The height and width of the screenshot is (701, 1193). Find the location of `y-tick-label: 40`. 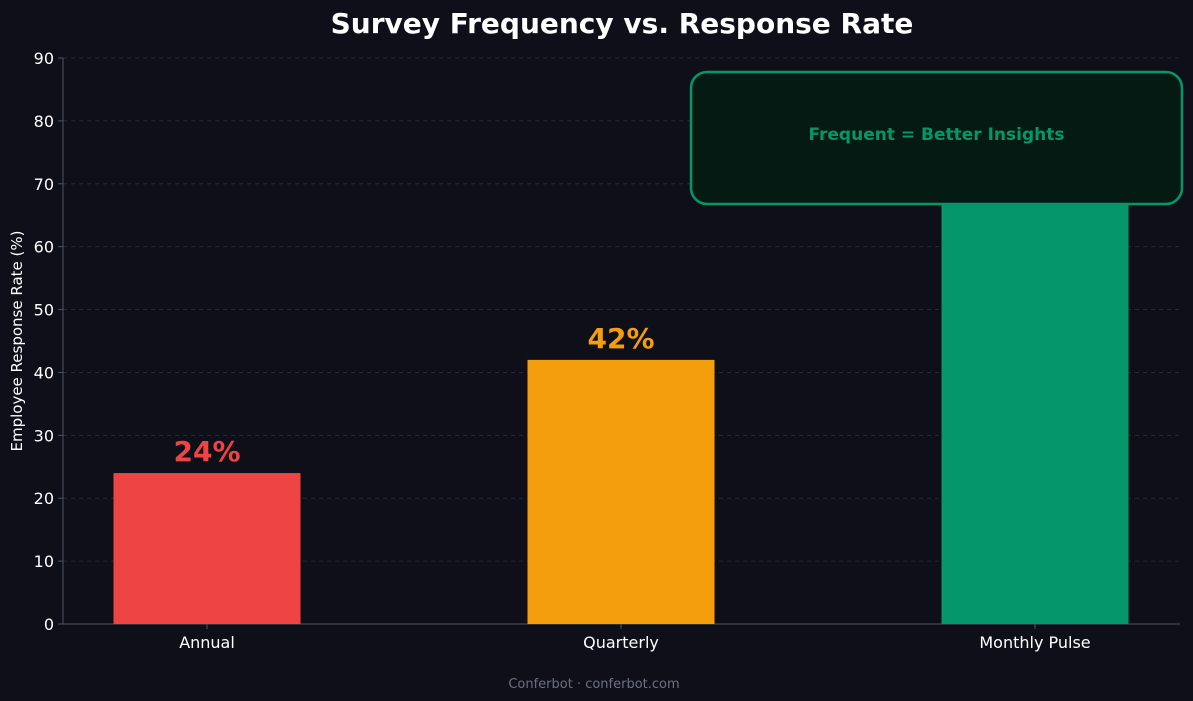

y-tick-label: 40 is located at coordinates (44, 372).